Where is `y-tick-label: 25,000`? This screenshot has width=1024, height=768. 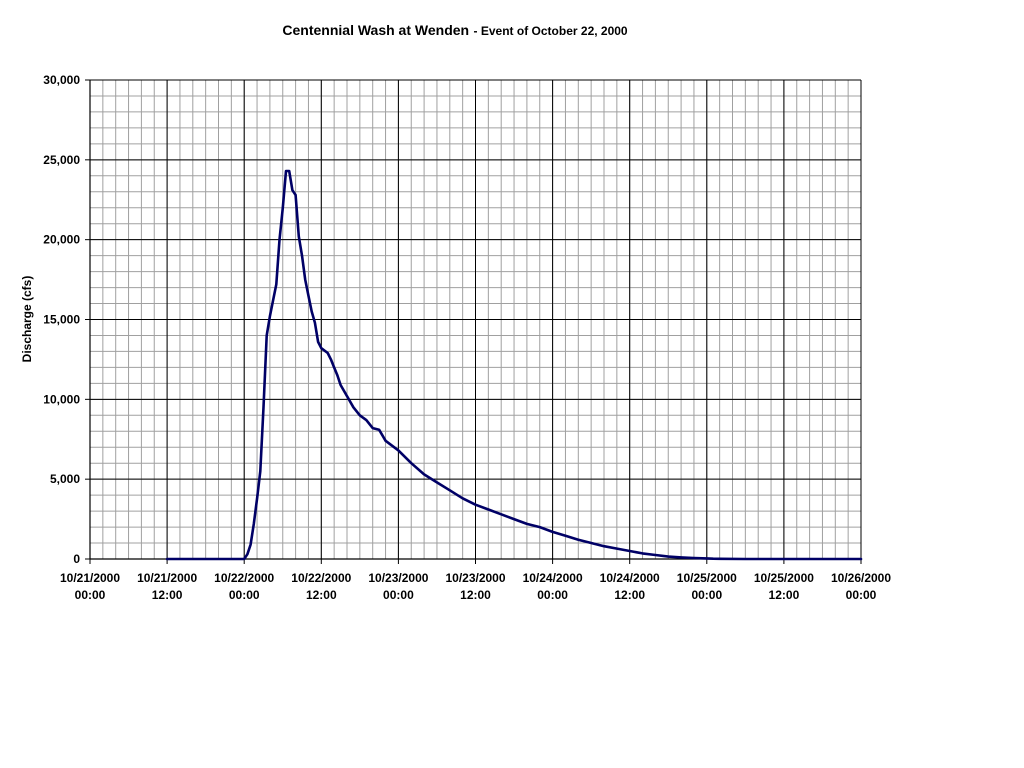 y-tick-label: 25,000 is located at coordinates (61, 160).